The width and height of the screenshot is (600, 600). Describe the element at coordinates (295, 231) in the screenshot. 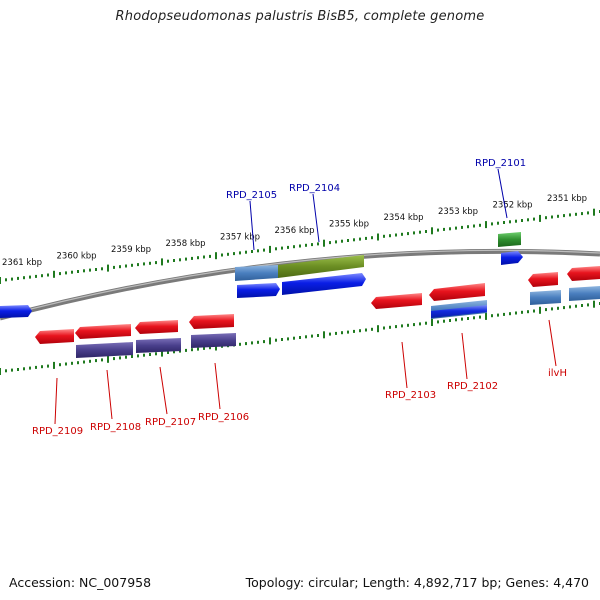

I see `scale-label: 2356 kbp` at that location.